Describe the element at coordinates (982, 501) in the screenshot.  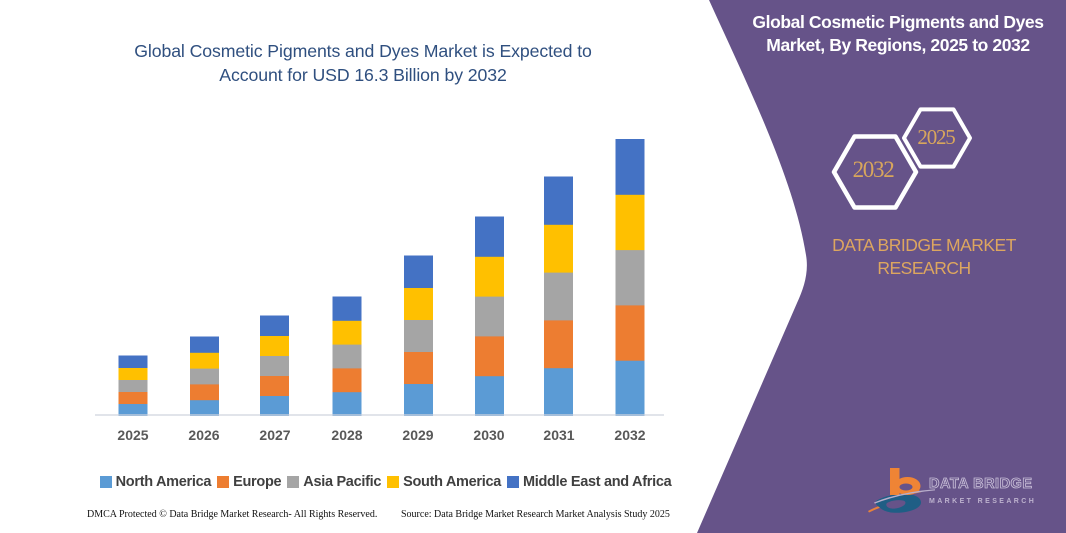
I see `svg-text: MARKET RESEARCH` at that location.